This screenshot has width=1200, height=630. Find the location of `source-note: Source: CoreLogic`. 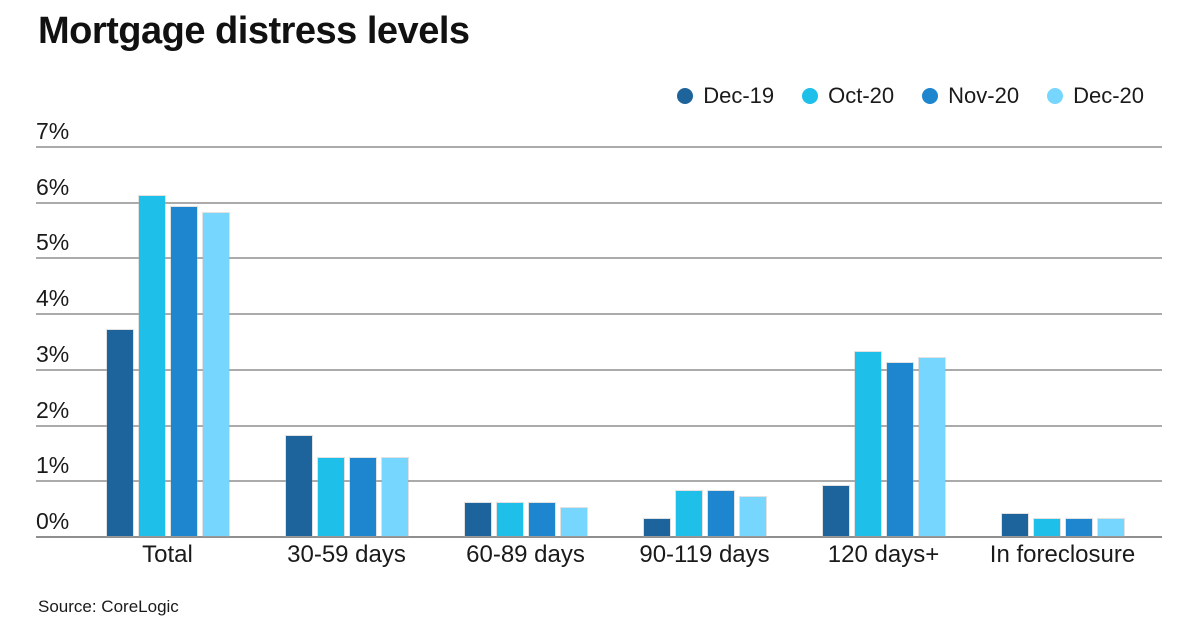

source-note: Source: CoreLogic is located at coordinates (108, 606).